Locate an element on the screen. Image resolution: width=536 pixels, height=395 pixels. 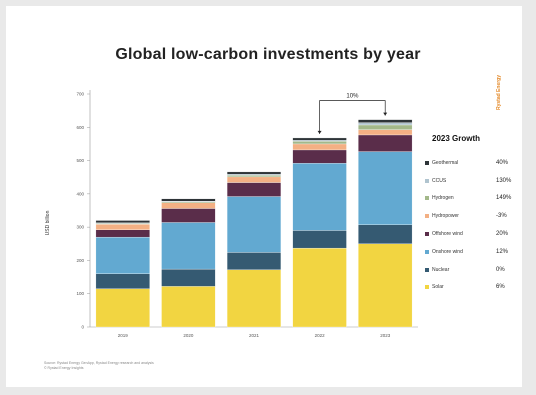
bar-segment-hydropower-2019 is located at coordinates (122, 226).